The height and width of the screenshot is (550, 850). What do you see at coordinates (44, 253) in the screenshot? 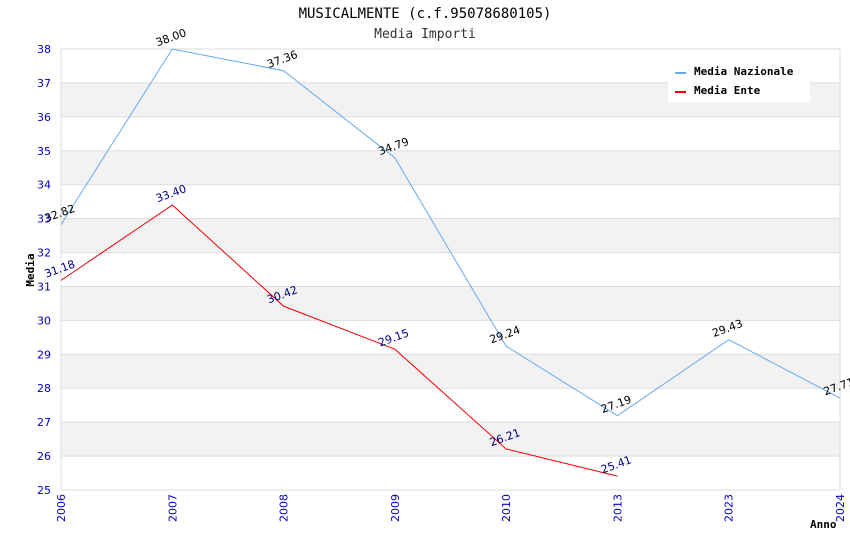
I see `y-tick-label: 32` at bounding box center [44, 253].